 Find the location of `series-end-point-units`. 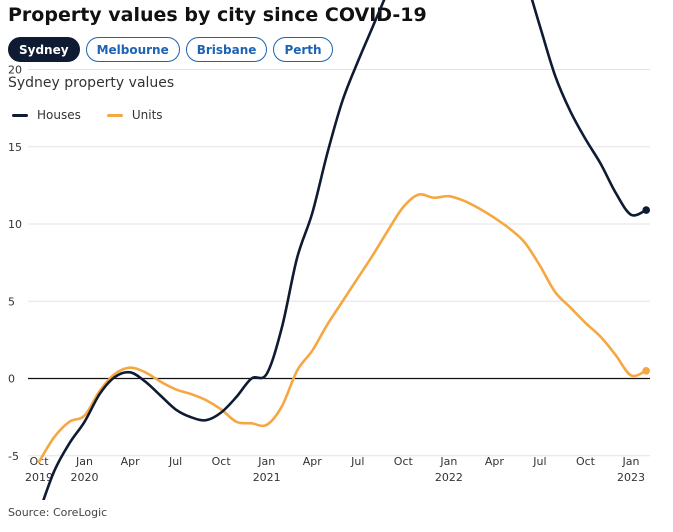

series-end-point-units is located at coordinates (646, 370).